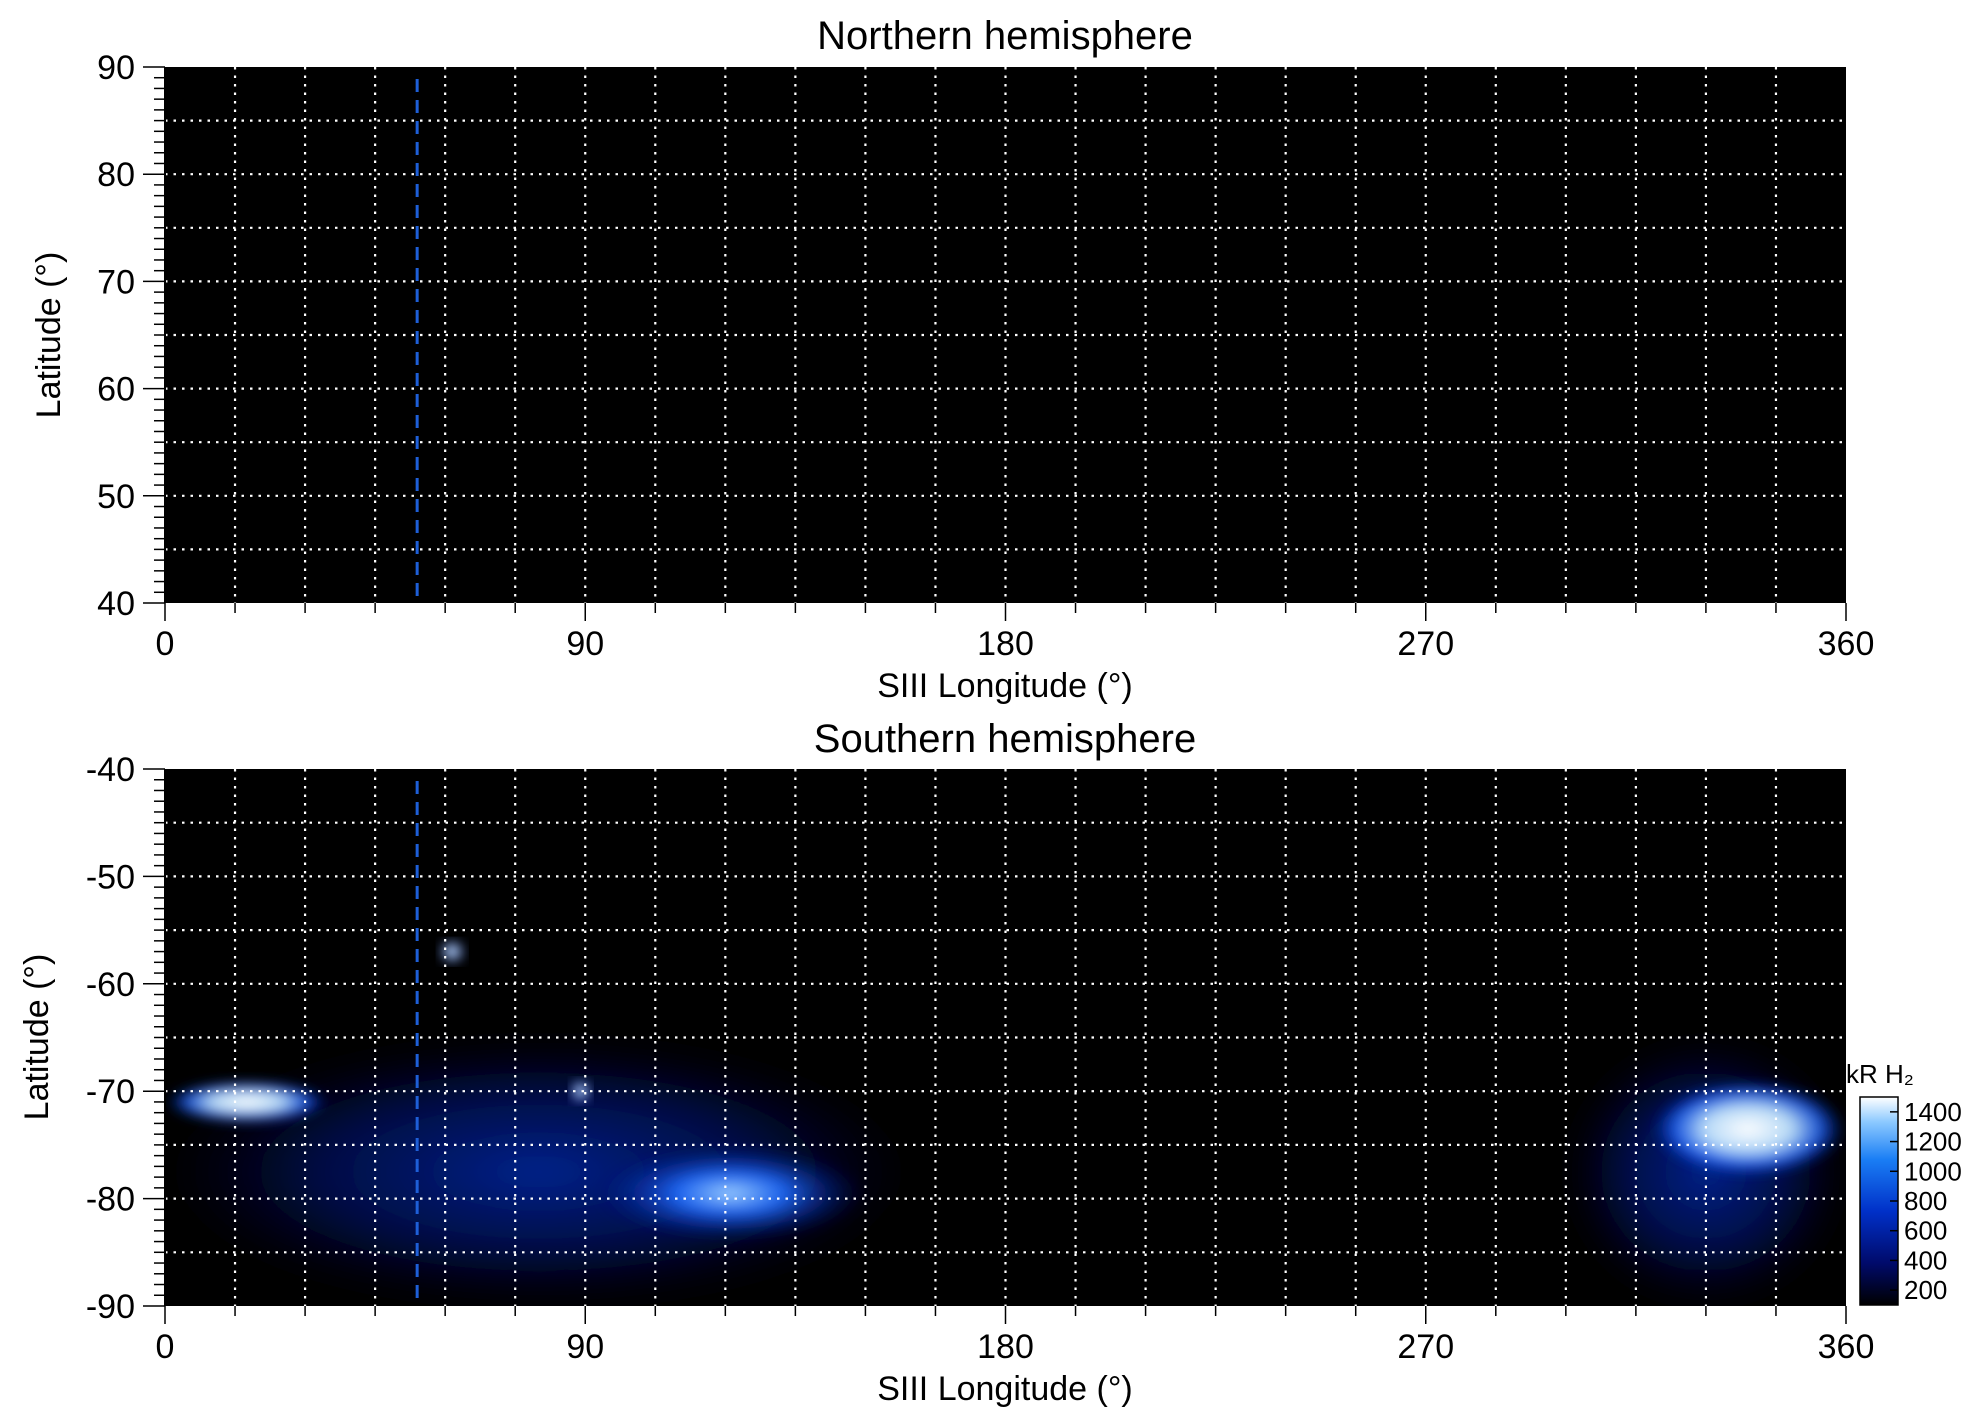  What do you see at coordinates (165, 644) in the screenshot?
I see `northern-x-tick-label: 0` at bounding box center [165, 644].